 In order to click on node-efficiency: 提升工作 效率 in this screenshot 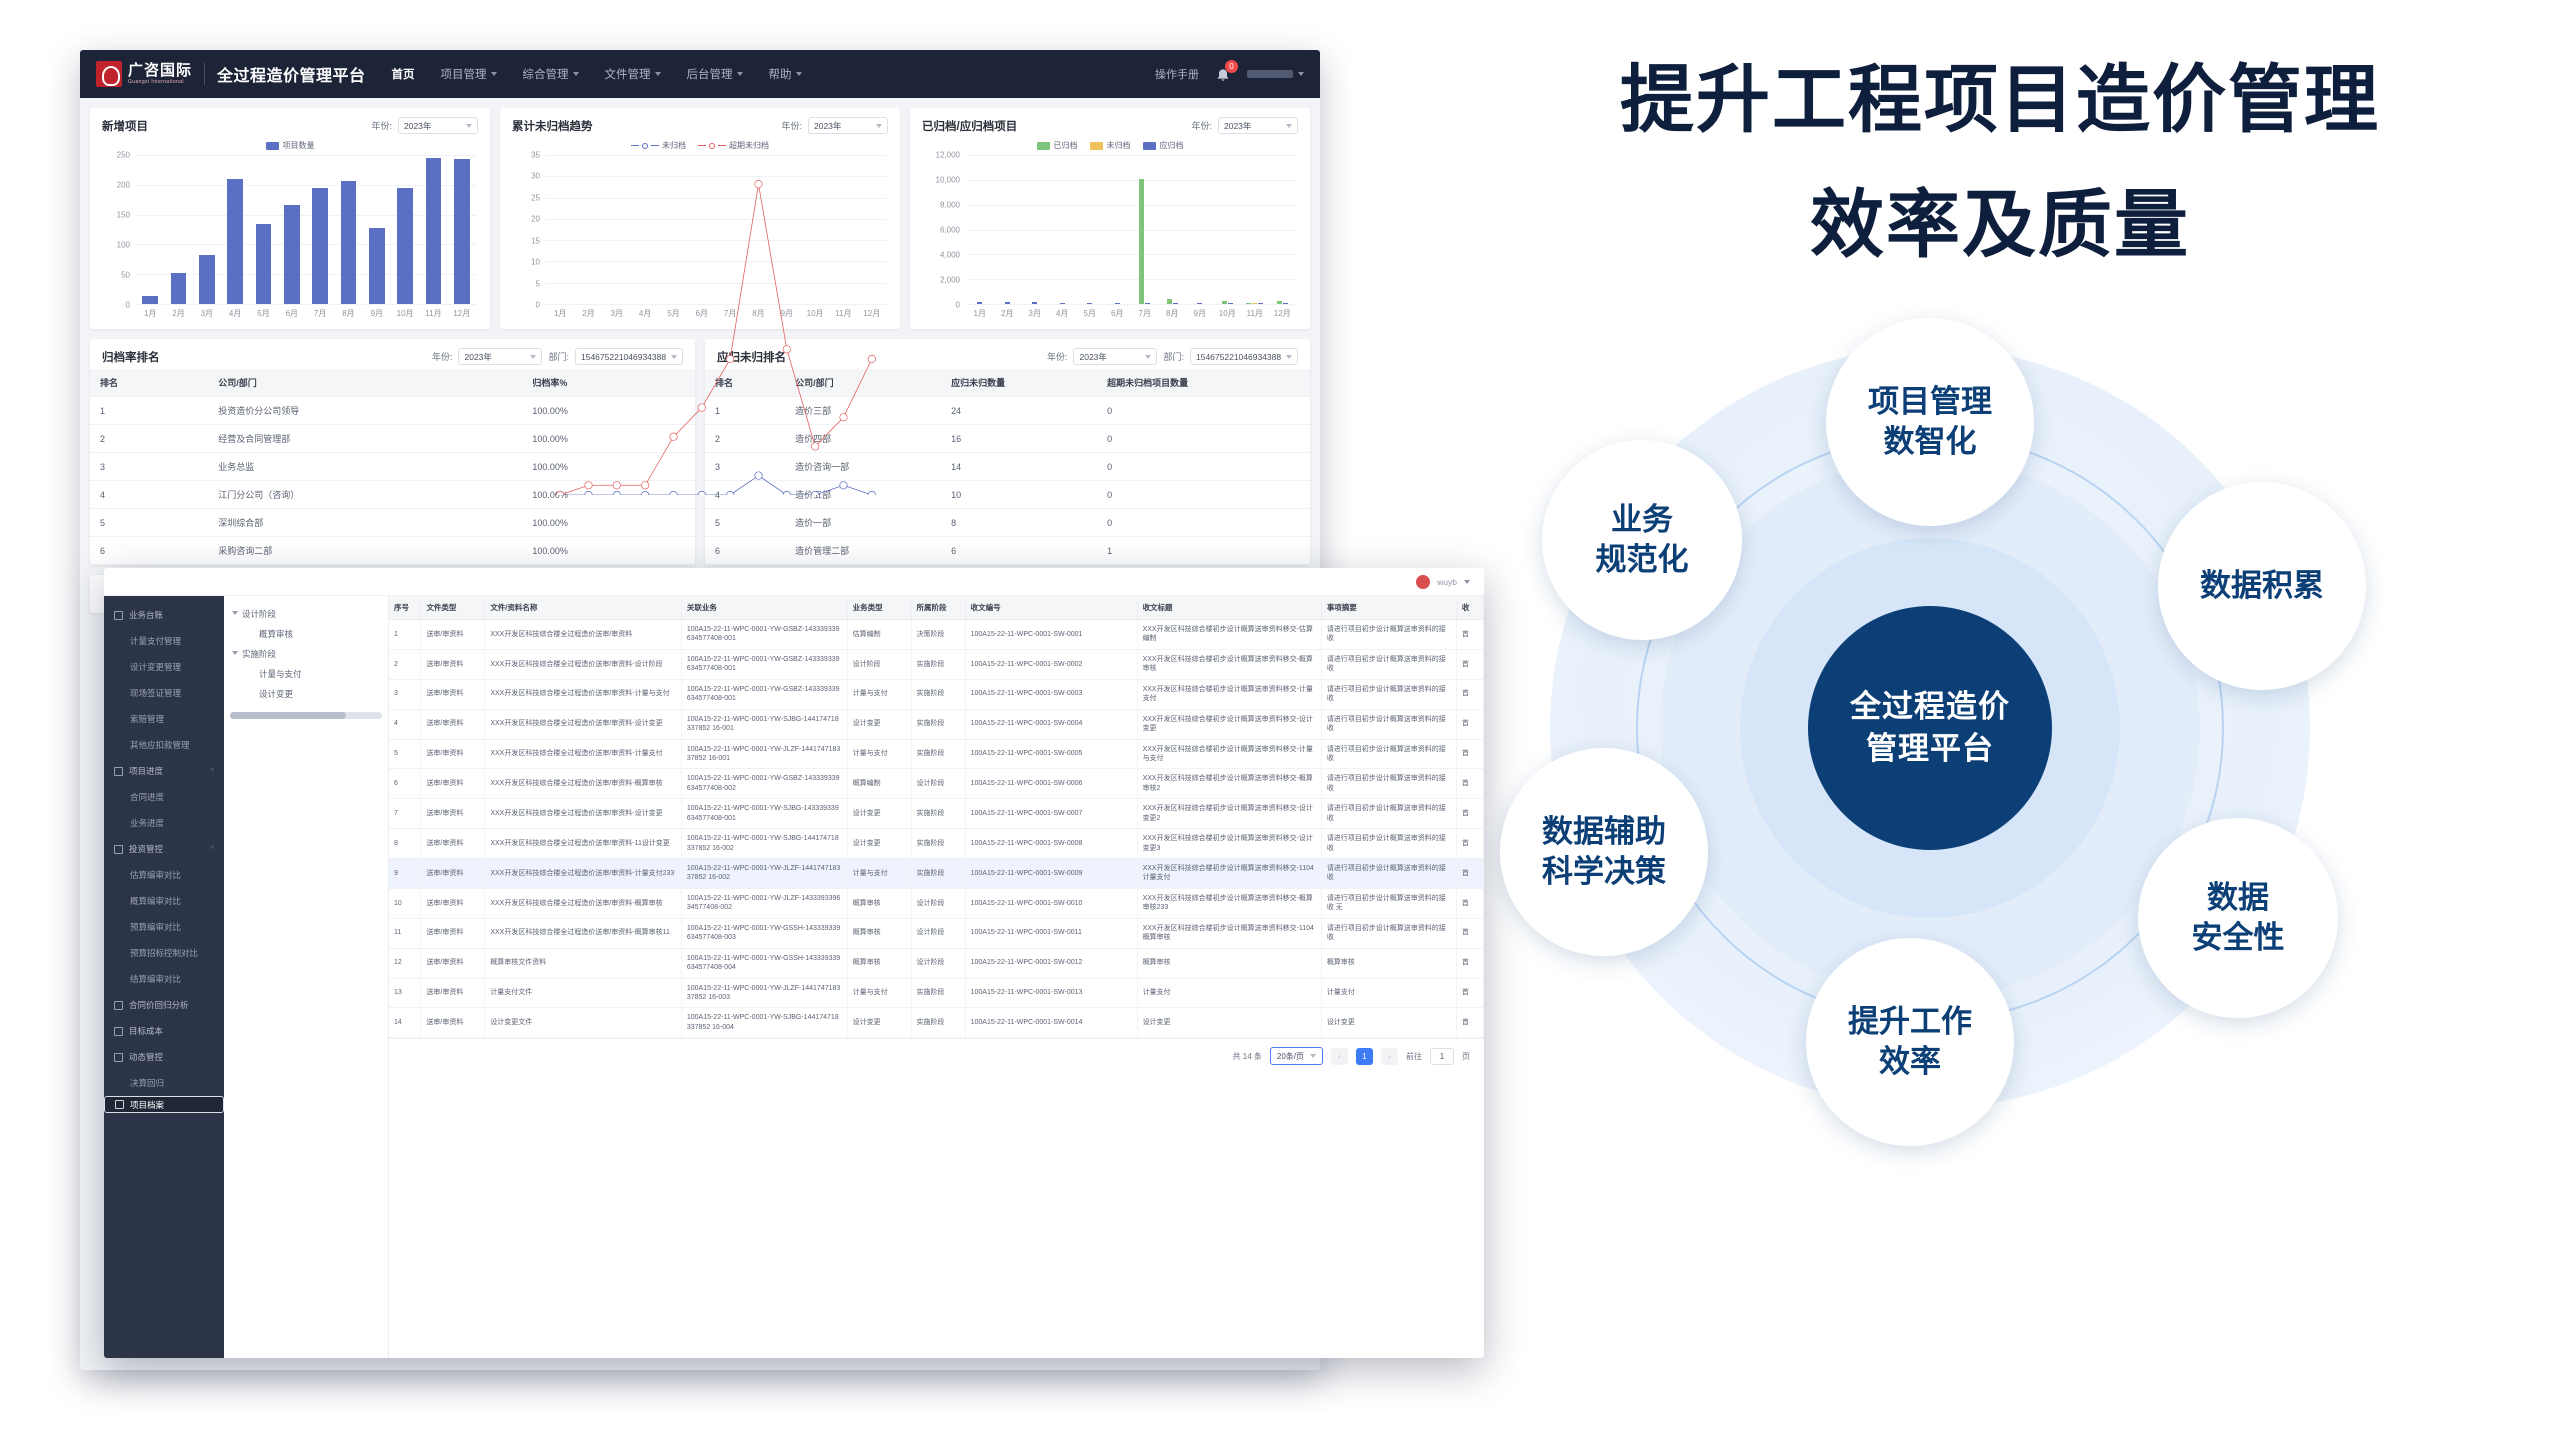, I will do `click(1910, 1042)`.